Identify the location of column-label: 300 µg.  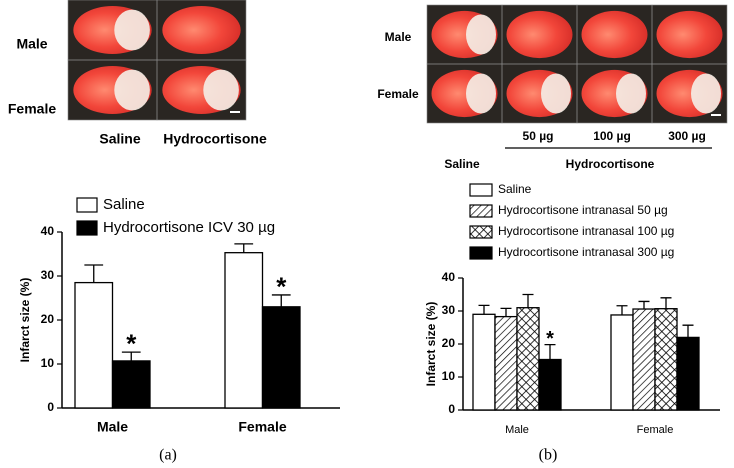
(687, 136).